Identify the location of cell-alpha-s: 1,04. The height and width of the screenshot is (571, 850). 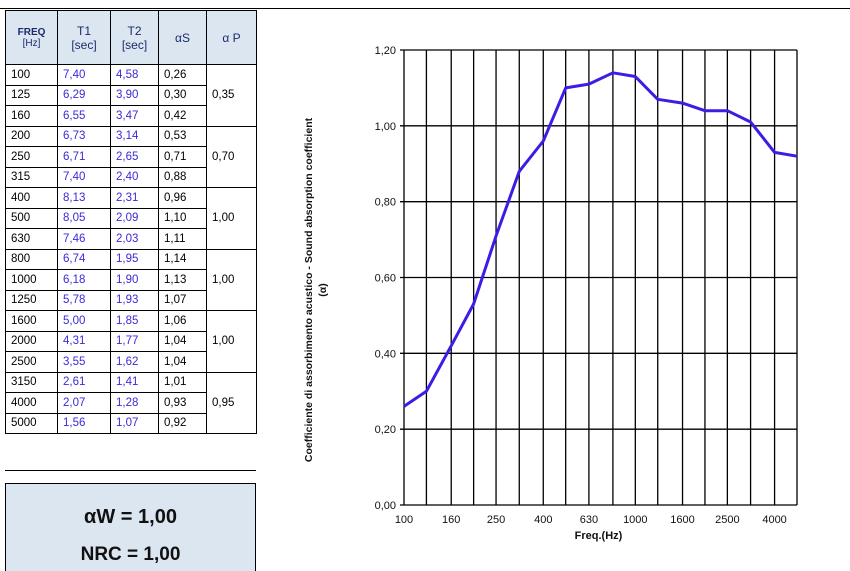
(182, 362).